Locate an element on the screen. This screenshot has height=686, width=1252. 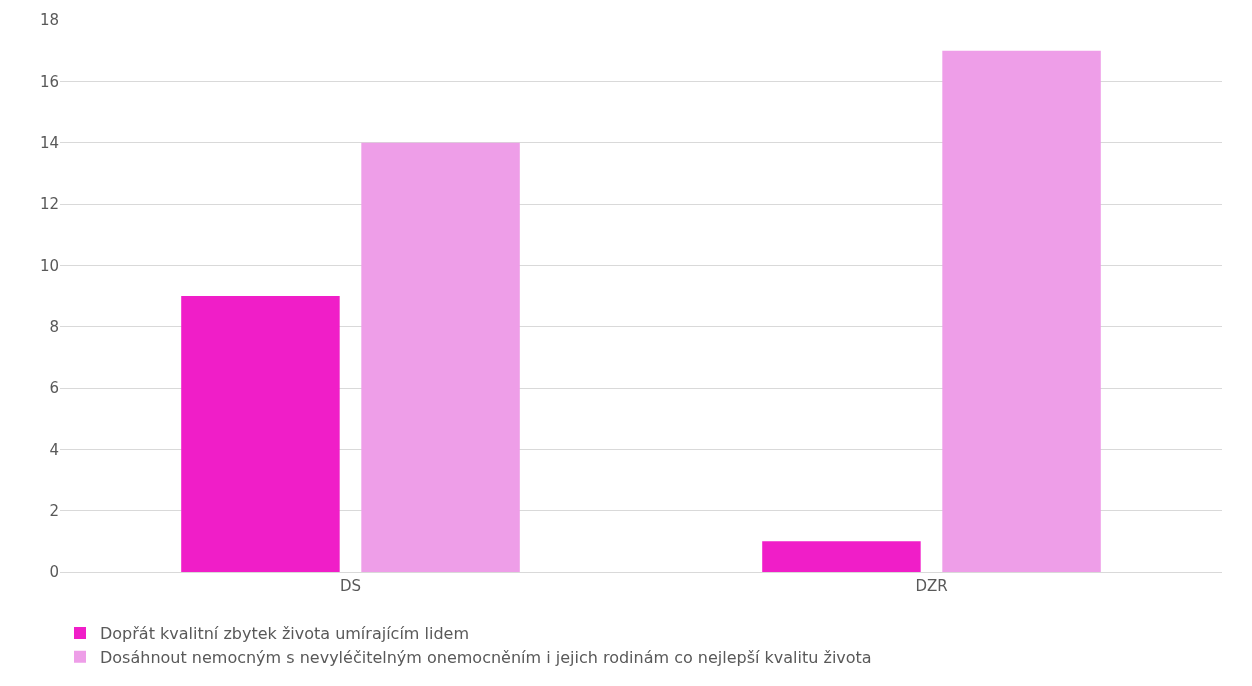
legend-label: Dopřát kvalitní zbytek života umírajícím lidem is located at coordinates (284, 634).